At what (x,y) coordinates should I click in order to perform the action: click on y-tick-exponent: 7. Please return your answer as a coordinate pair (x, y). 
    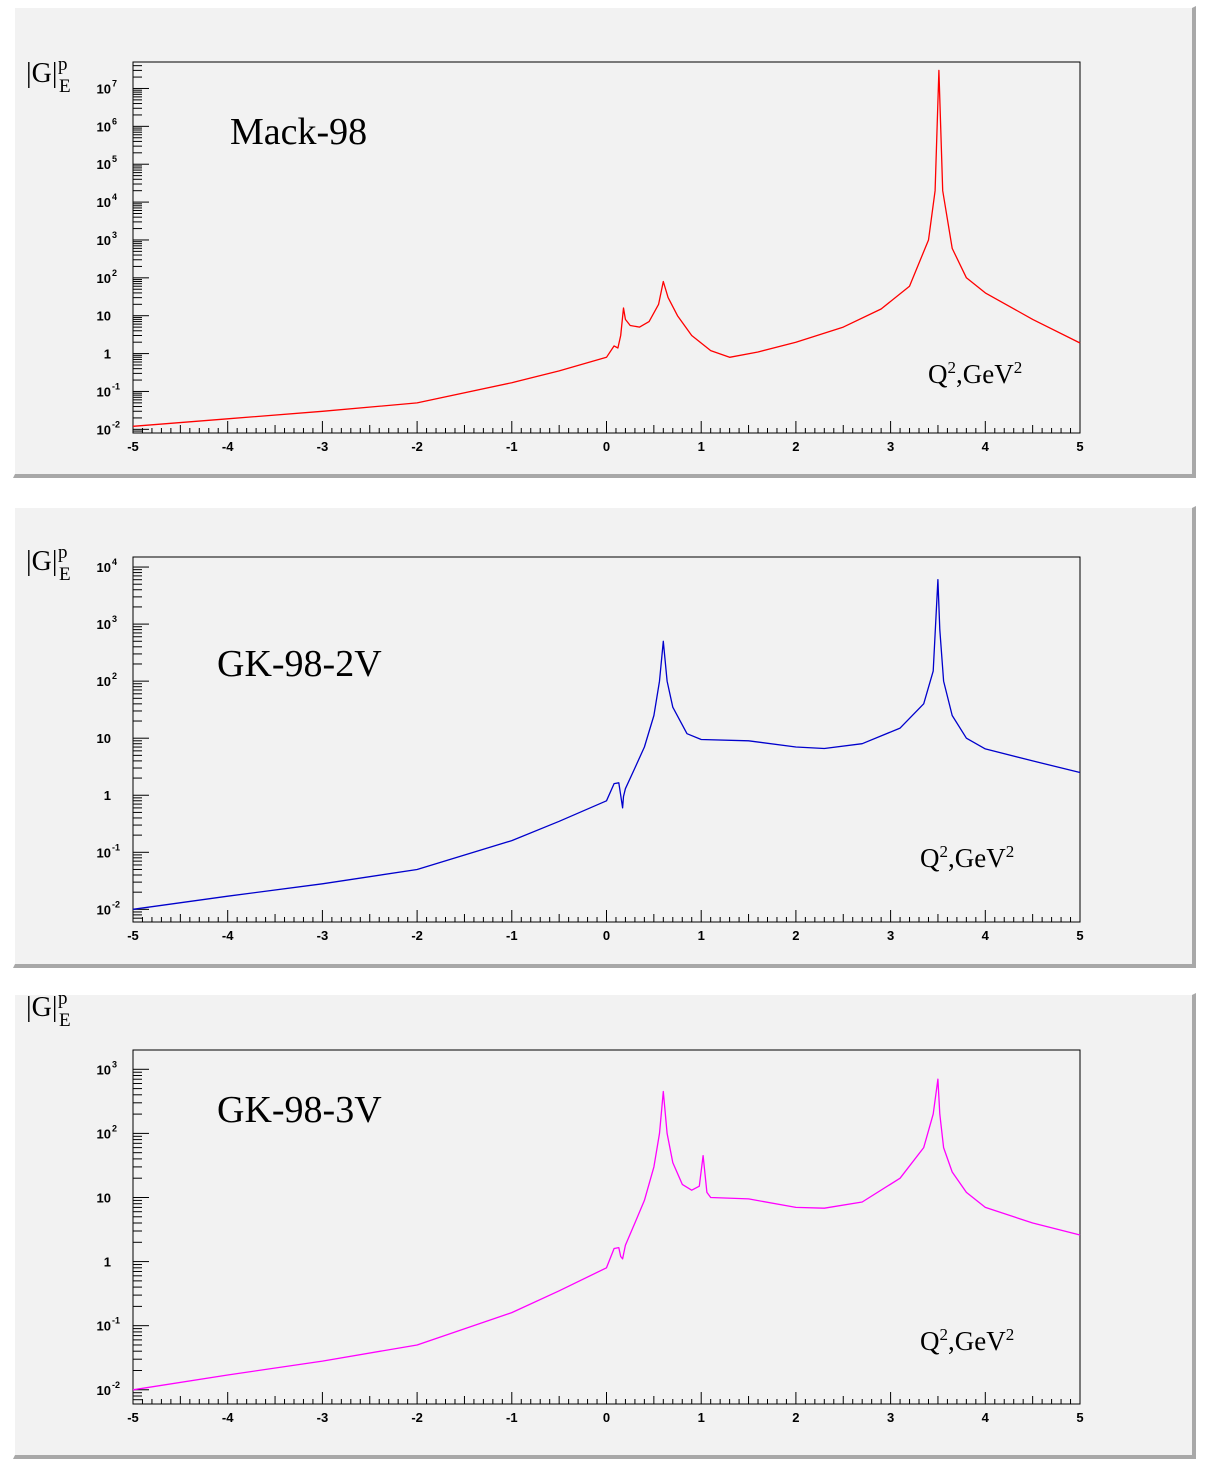
    Looking at the image, I should click on (114, 83).